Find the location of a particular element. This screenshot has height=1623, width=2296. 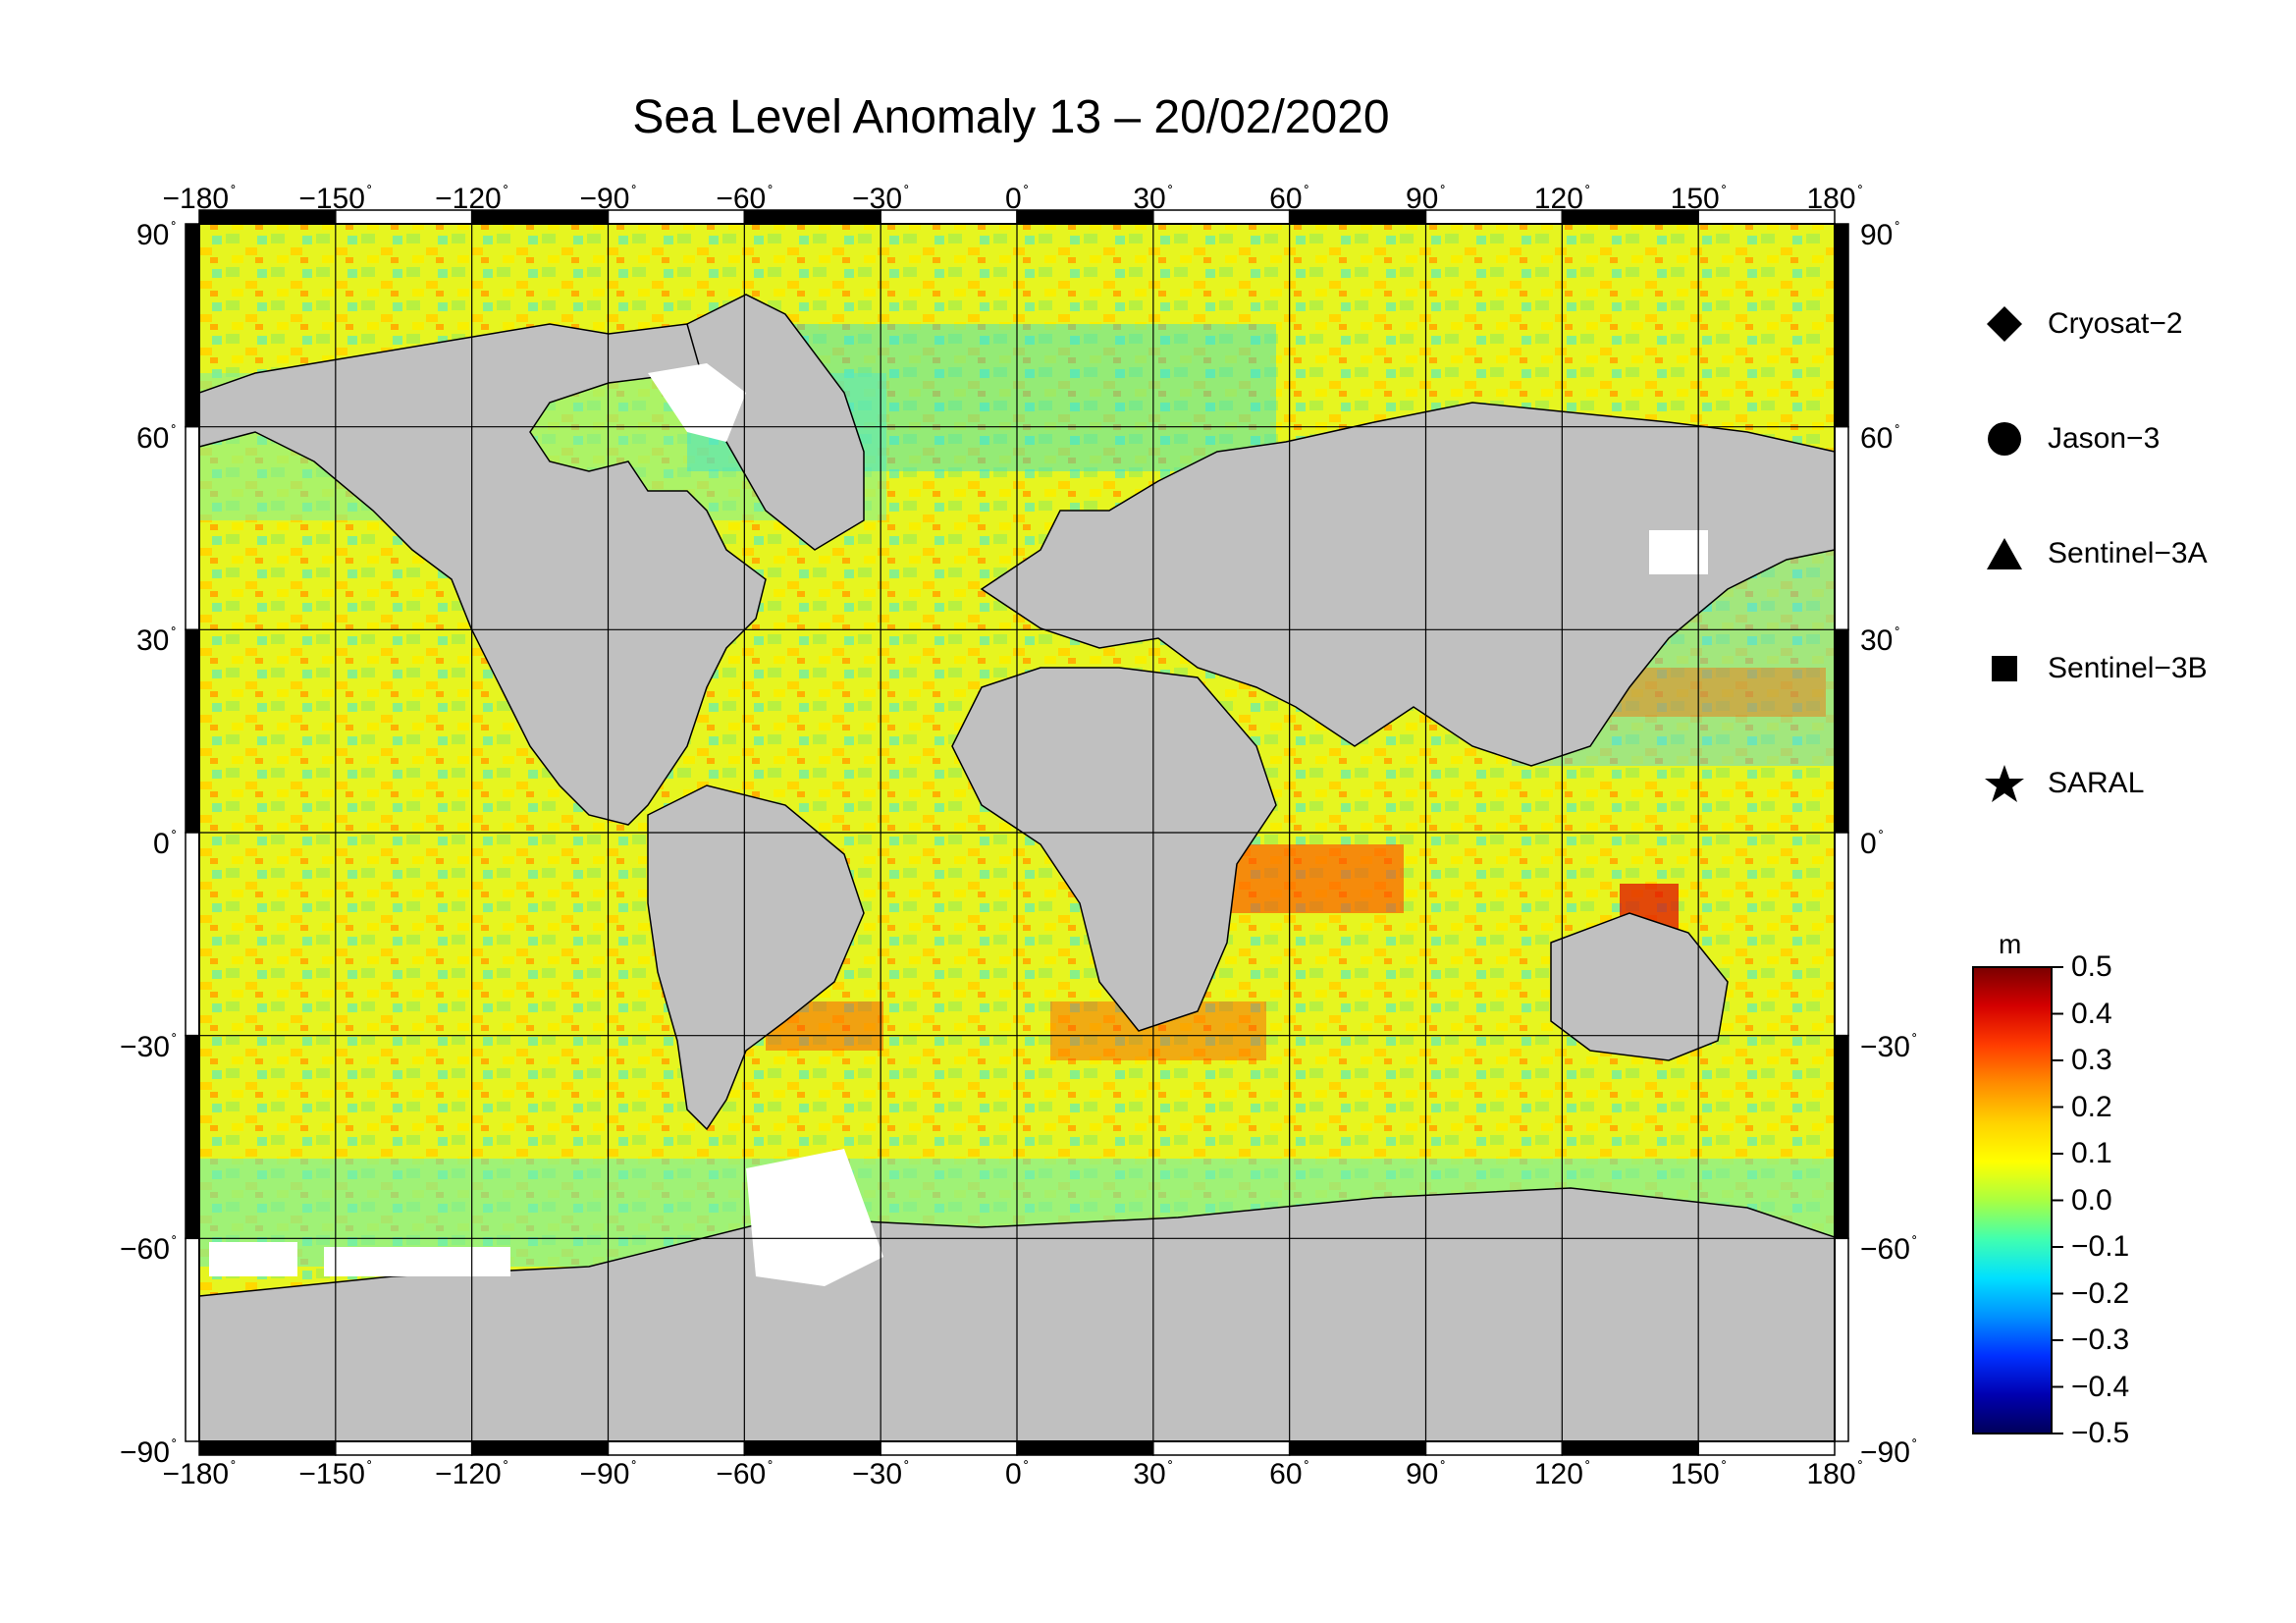

colorbar-label: 0.3 is located at coordinates (2091, 1060).